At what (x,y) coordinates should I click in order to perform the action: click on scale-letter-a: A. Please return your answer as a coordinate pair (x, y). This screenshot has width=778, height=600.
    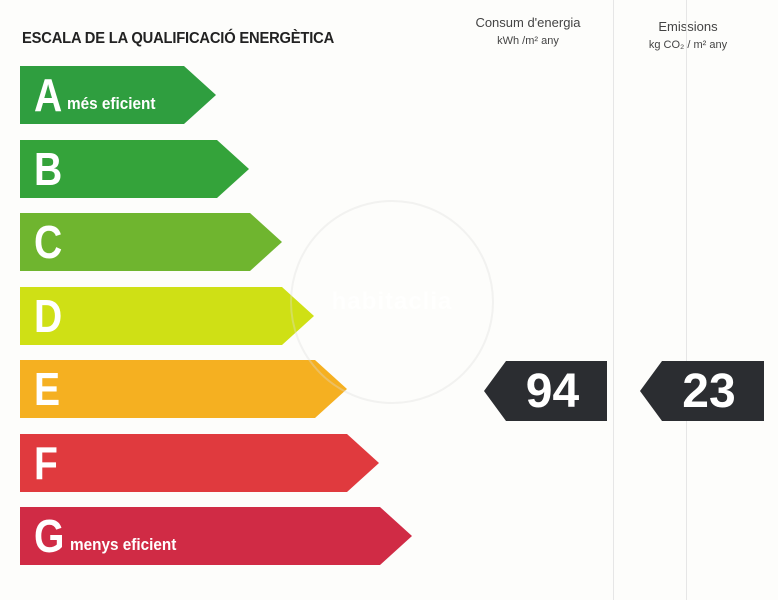
    Looking at the image, I should click on (48, 95).